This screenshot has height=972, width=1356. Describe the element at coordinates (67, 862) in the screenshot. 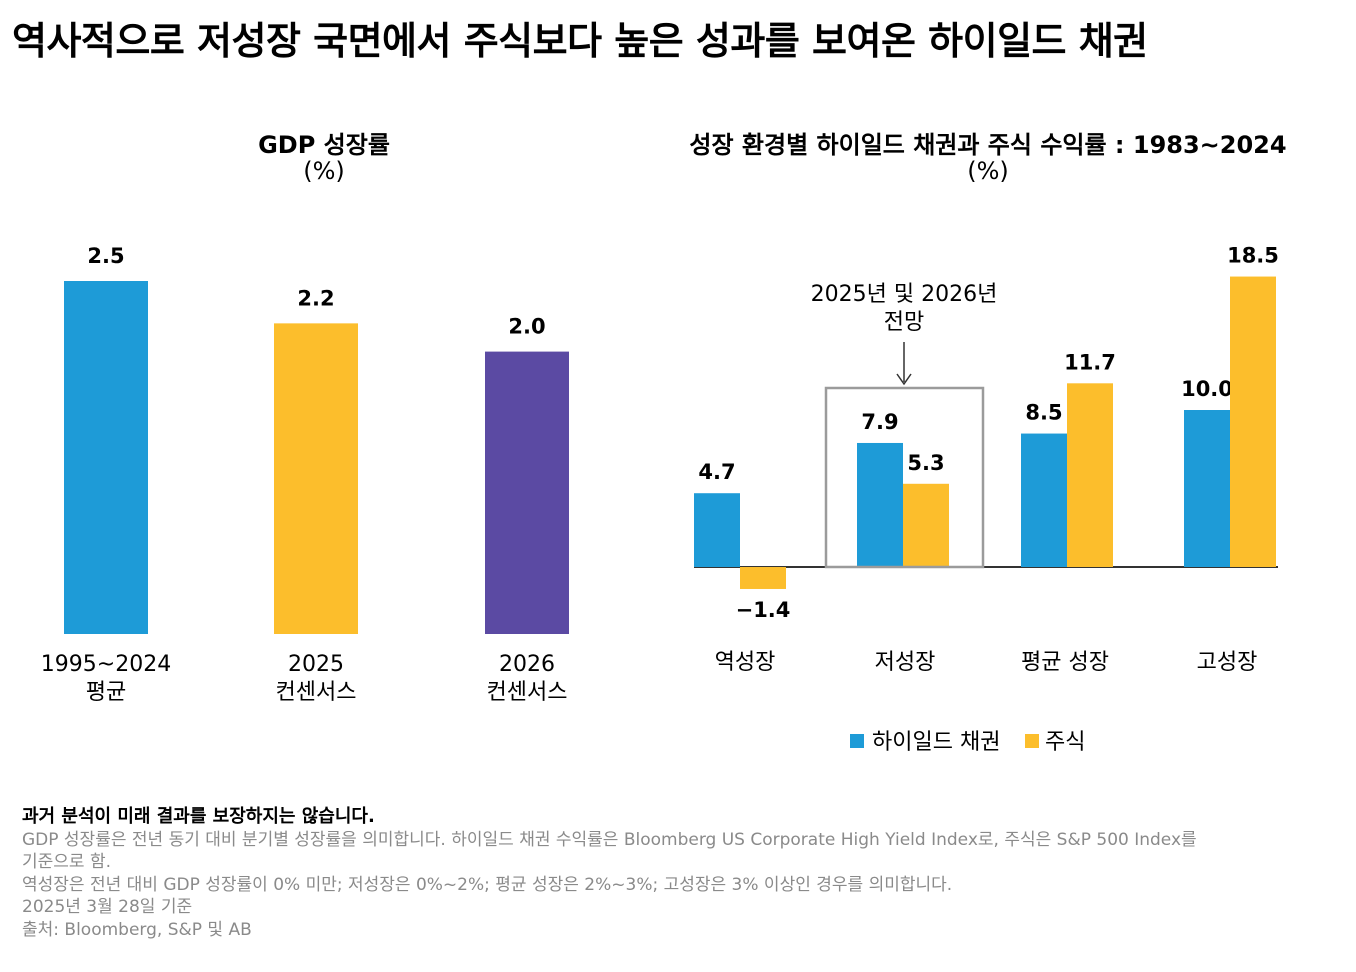

I see `footer-line: 기준으로 함.` at that location.